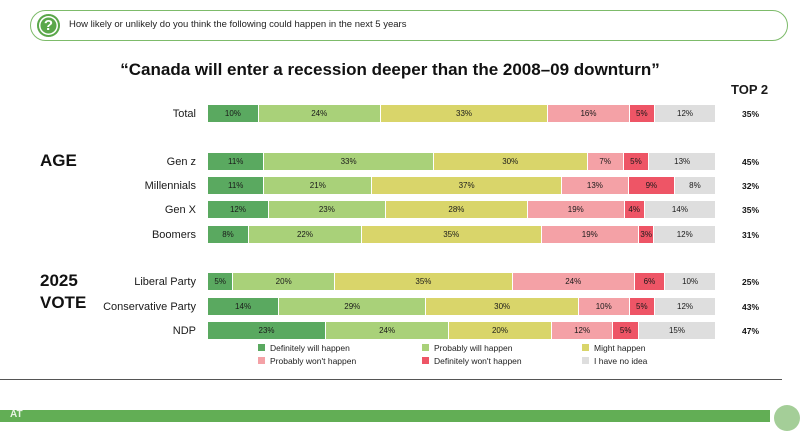 This screenshot has height=431, width=800. I want to click on bar-segment: 6%, so click(650, 281).